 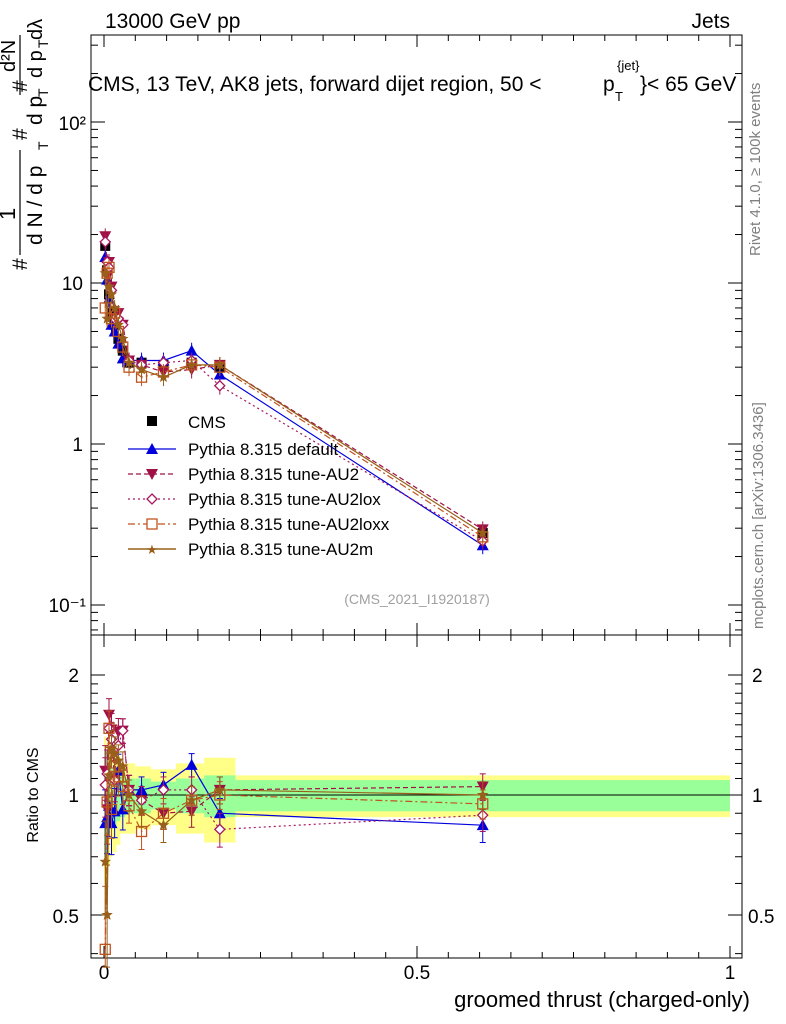 I want to click on legend-marker-au2, so click(x=152, y=474).